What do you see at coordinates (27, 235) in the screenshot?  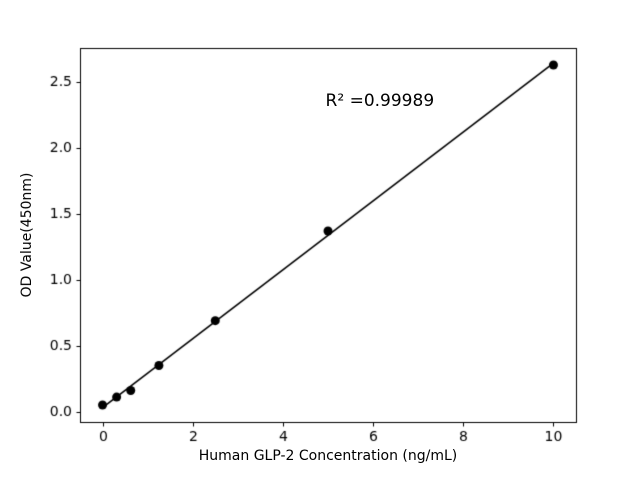 I see `y-axis-label: OD Value(450nm)` at bounding box center [27, 235].